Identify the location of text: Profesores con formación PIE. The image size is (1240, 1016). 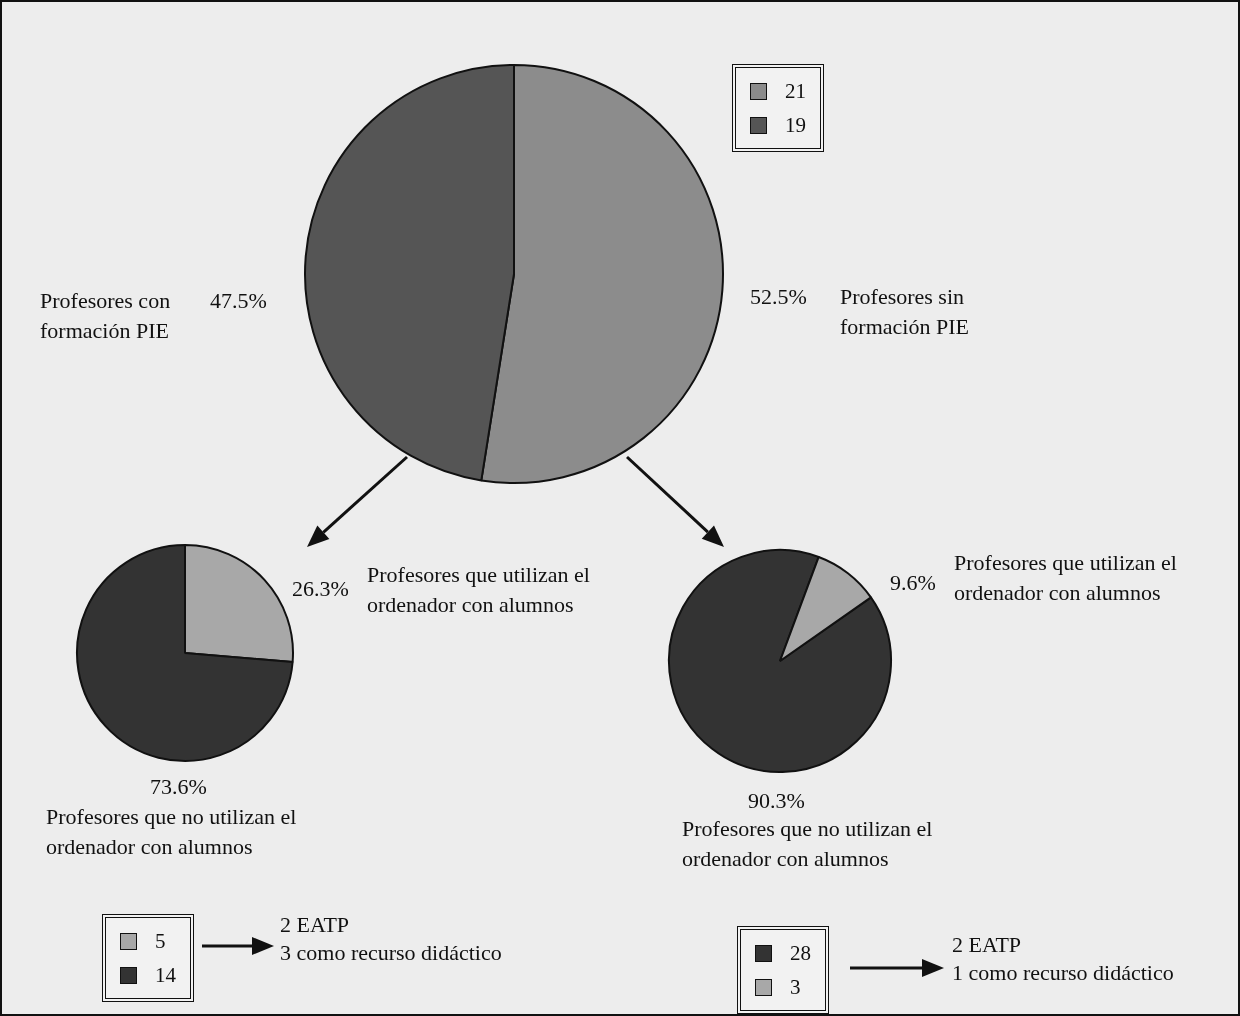
(105, 315).